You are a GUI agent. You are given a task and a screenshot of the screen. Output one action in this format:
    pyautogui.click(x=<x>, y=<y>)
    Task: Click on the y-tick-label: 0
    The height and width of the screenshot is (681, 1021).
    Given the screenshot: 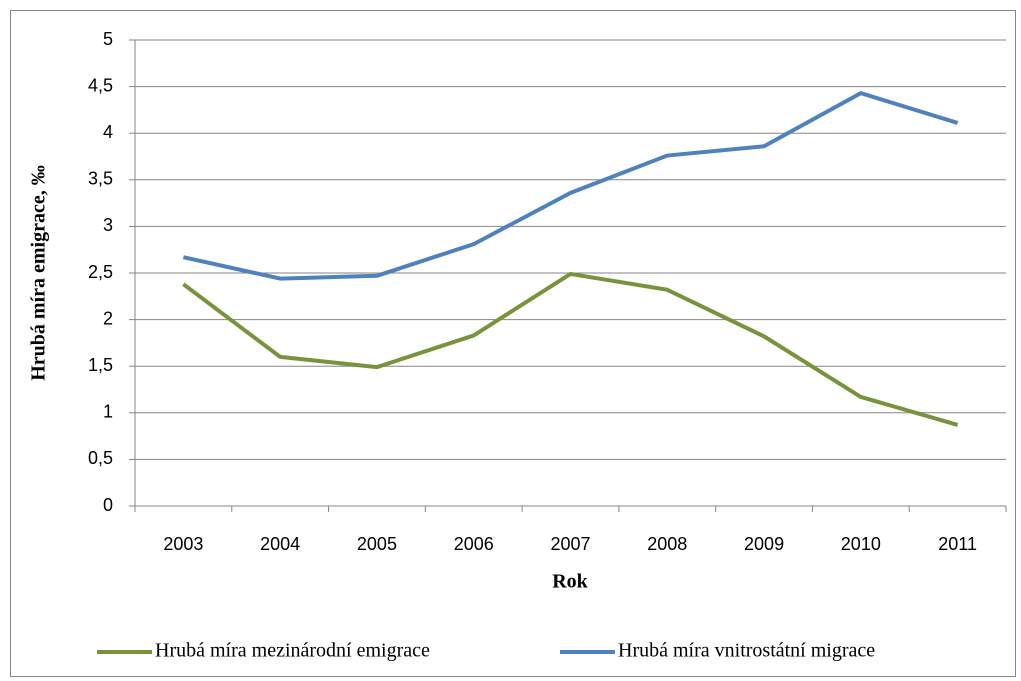 What is the action you would take?
    pyautogui.click(x=108, y=505)
    